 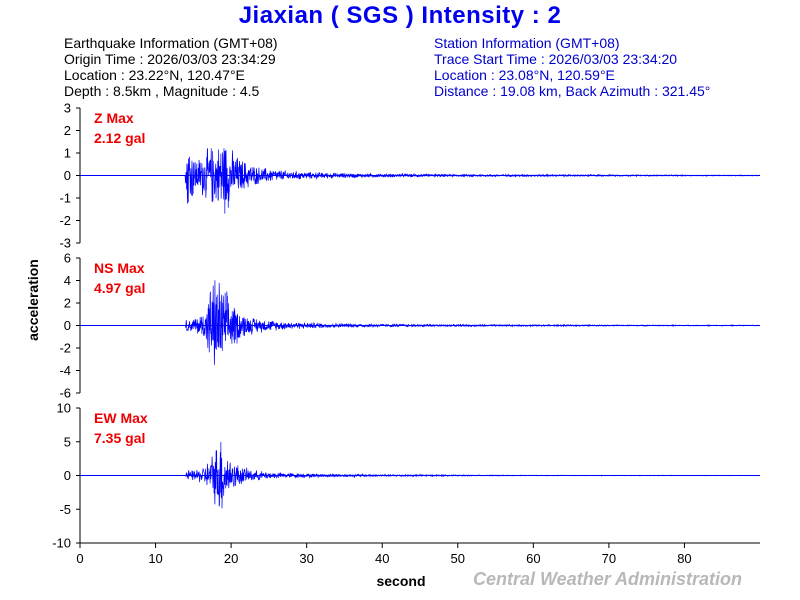 What do you see at coordinates (608, 579) in the screenshot?
I see `watermark: Central Weather Administration` at bounding box center [608, 579].